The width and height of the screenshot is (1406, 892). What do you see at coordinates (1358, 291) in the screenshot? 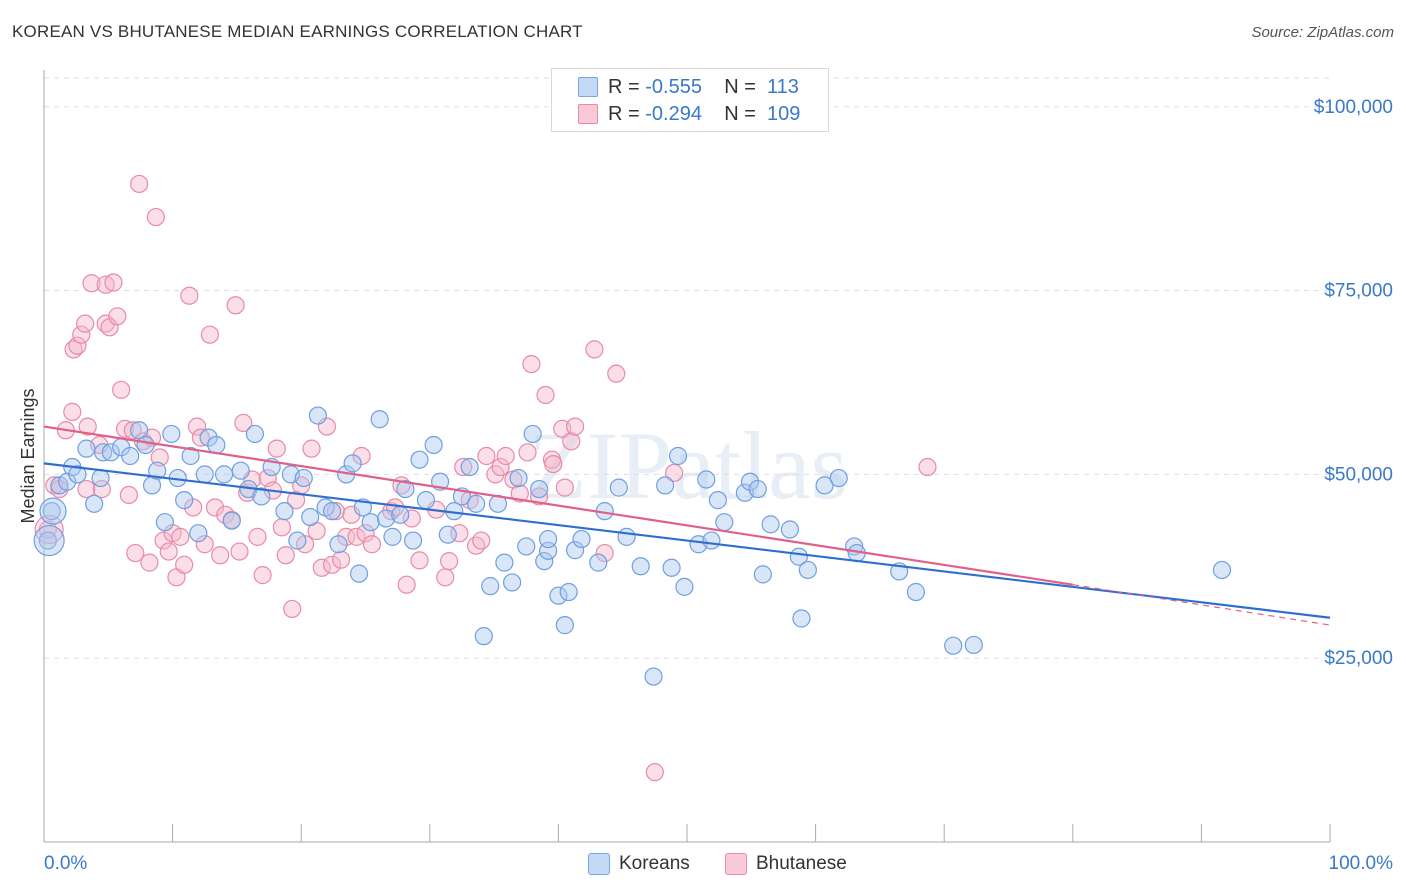
I see `y-tick-label: $75,000` at bounding box center [1358, 291].